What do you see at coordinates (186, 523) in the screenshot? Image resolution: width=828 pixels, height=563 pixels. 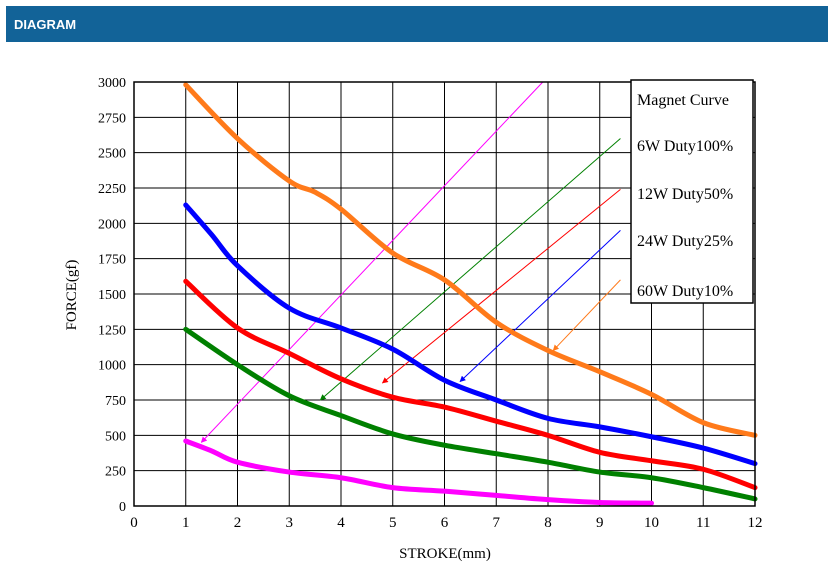 I see `x-tick-label: 1` at bounding box center [186, 523].